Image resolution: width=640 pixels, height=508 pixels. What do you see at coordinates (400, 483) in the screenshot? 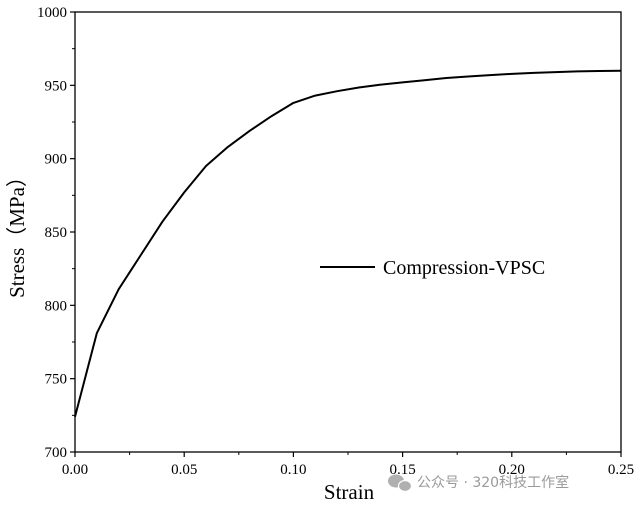
I see `wechat-icon` at bounding box center [400, 483].